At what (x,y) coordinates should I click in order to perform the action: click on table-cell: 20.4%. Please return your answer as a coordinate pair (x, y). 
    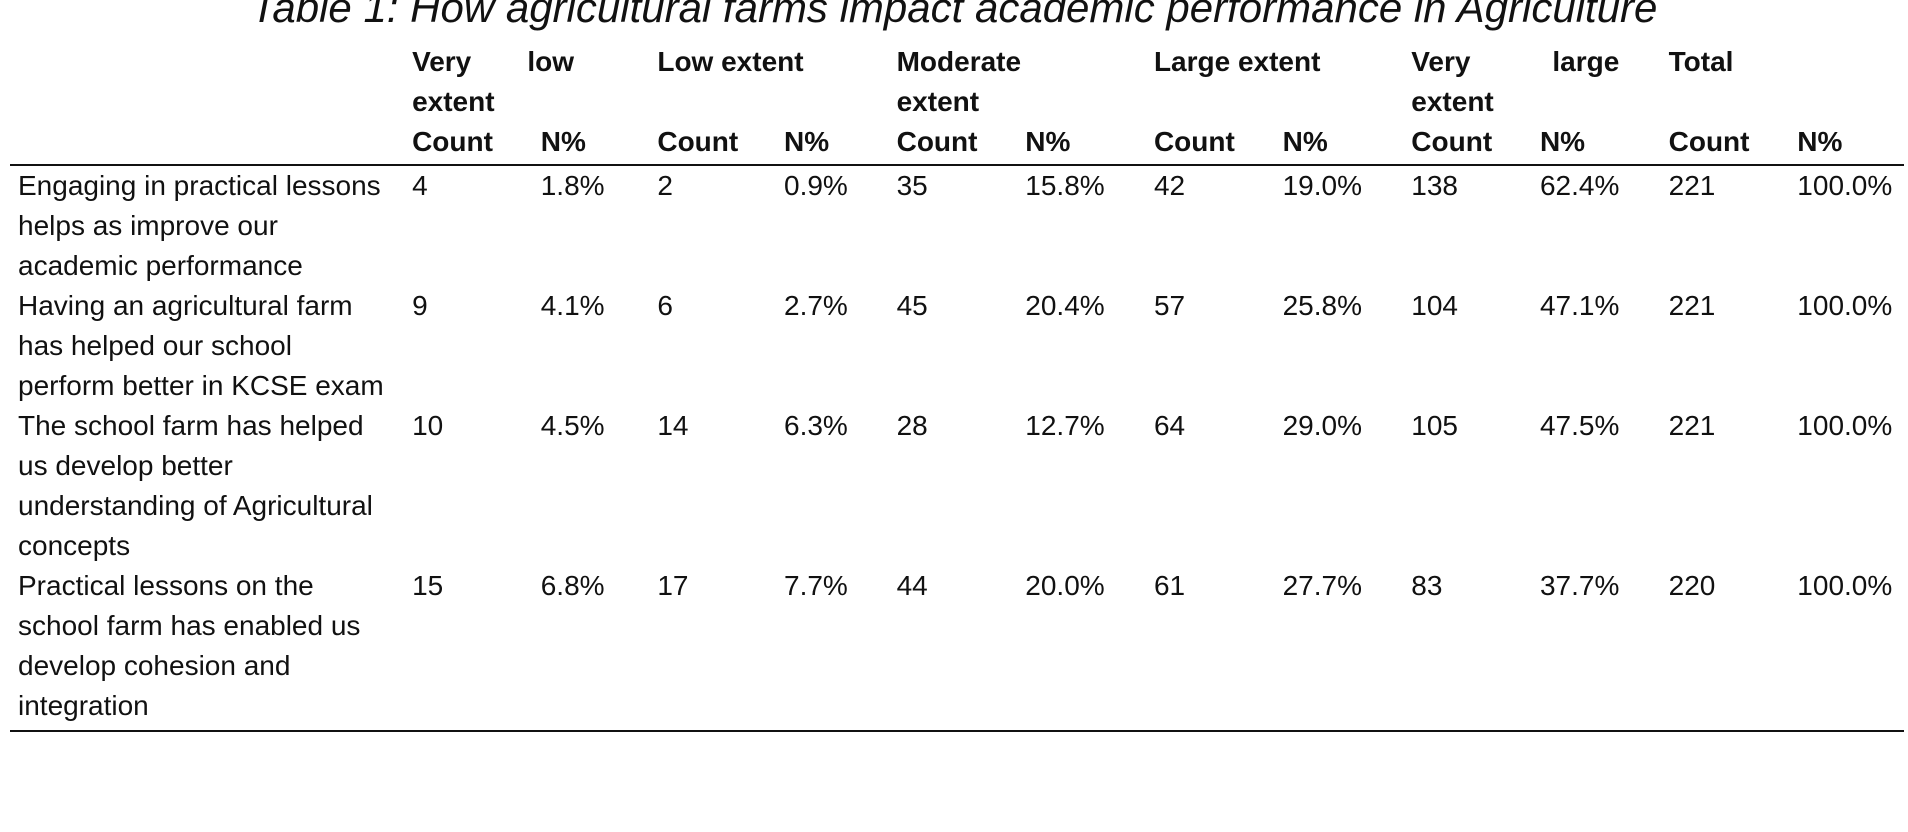
    Looking at the image, I should click on (1065, 305).